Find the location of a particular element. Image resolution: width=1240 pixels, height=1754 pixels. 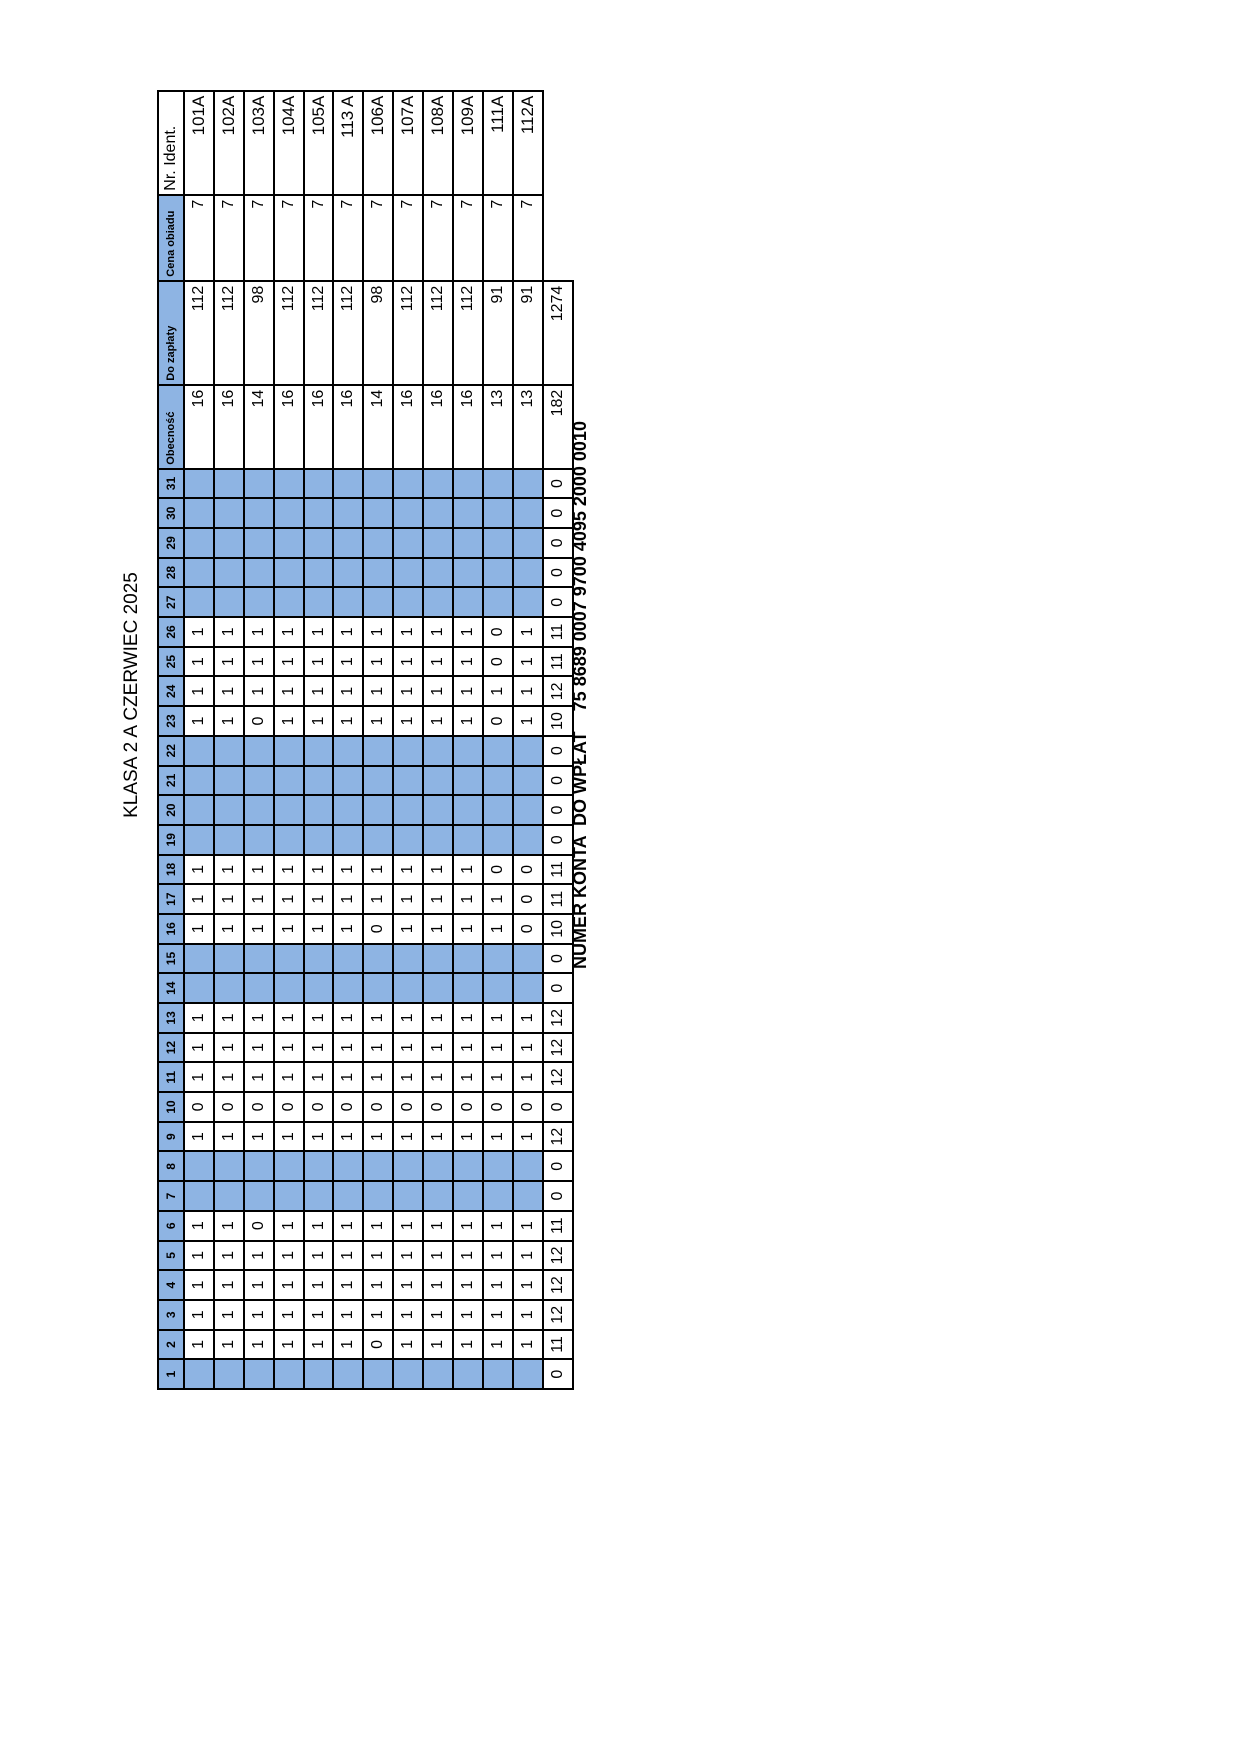

cena-obiadu-value: 7 is located at coordinates (228, 237).